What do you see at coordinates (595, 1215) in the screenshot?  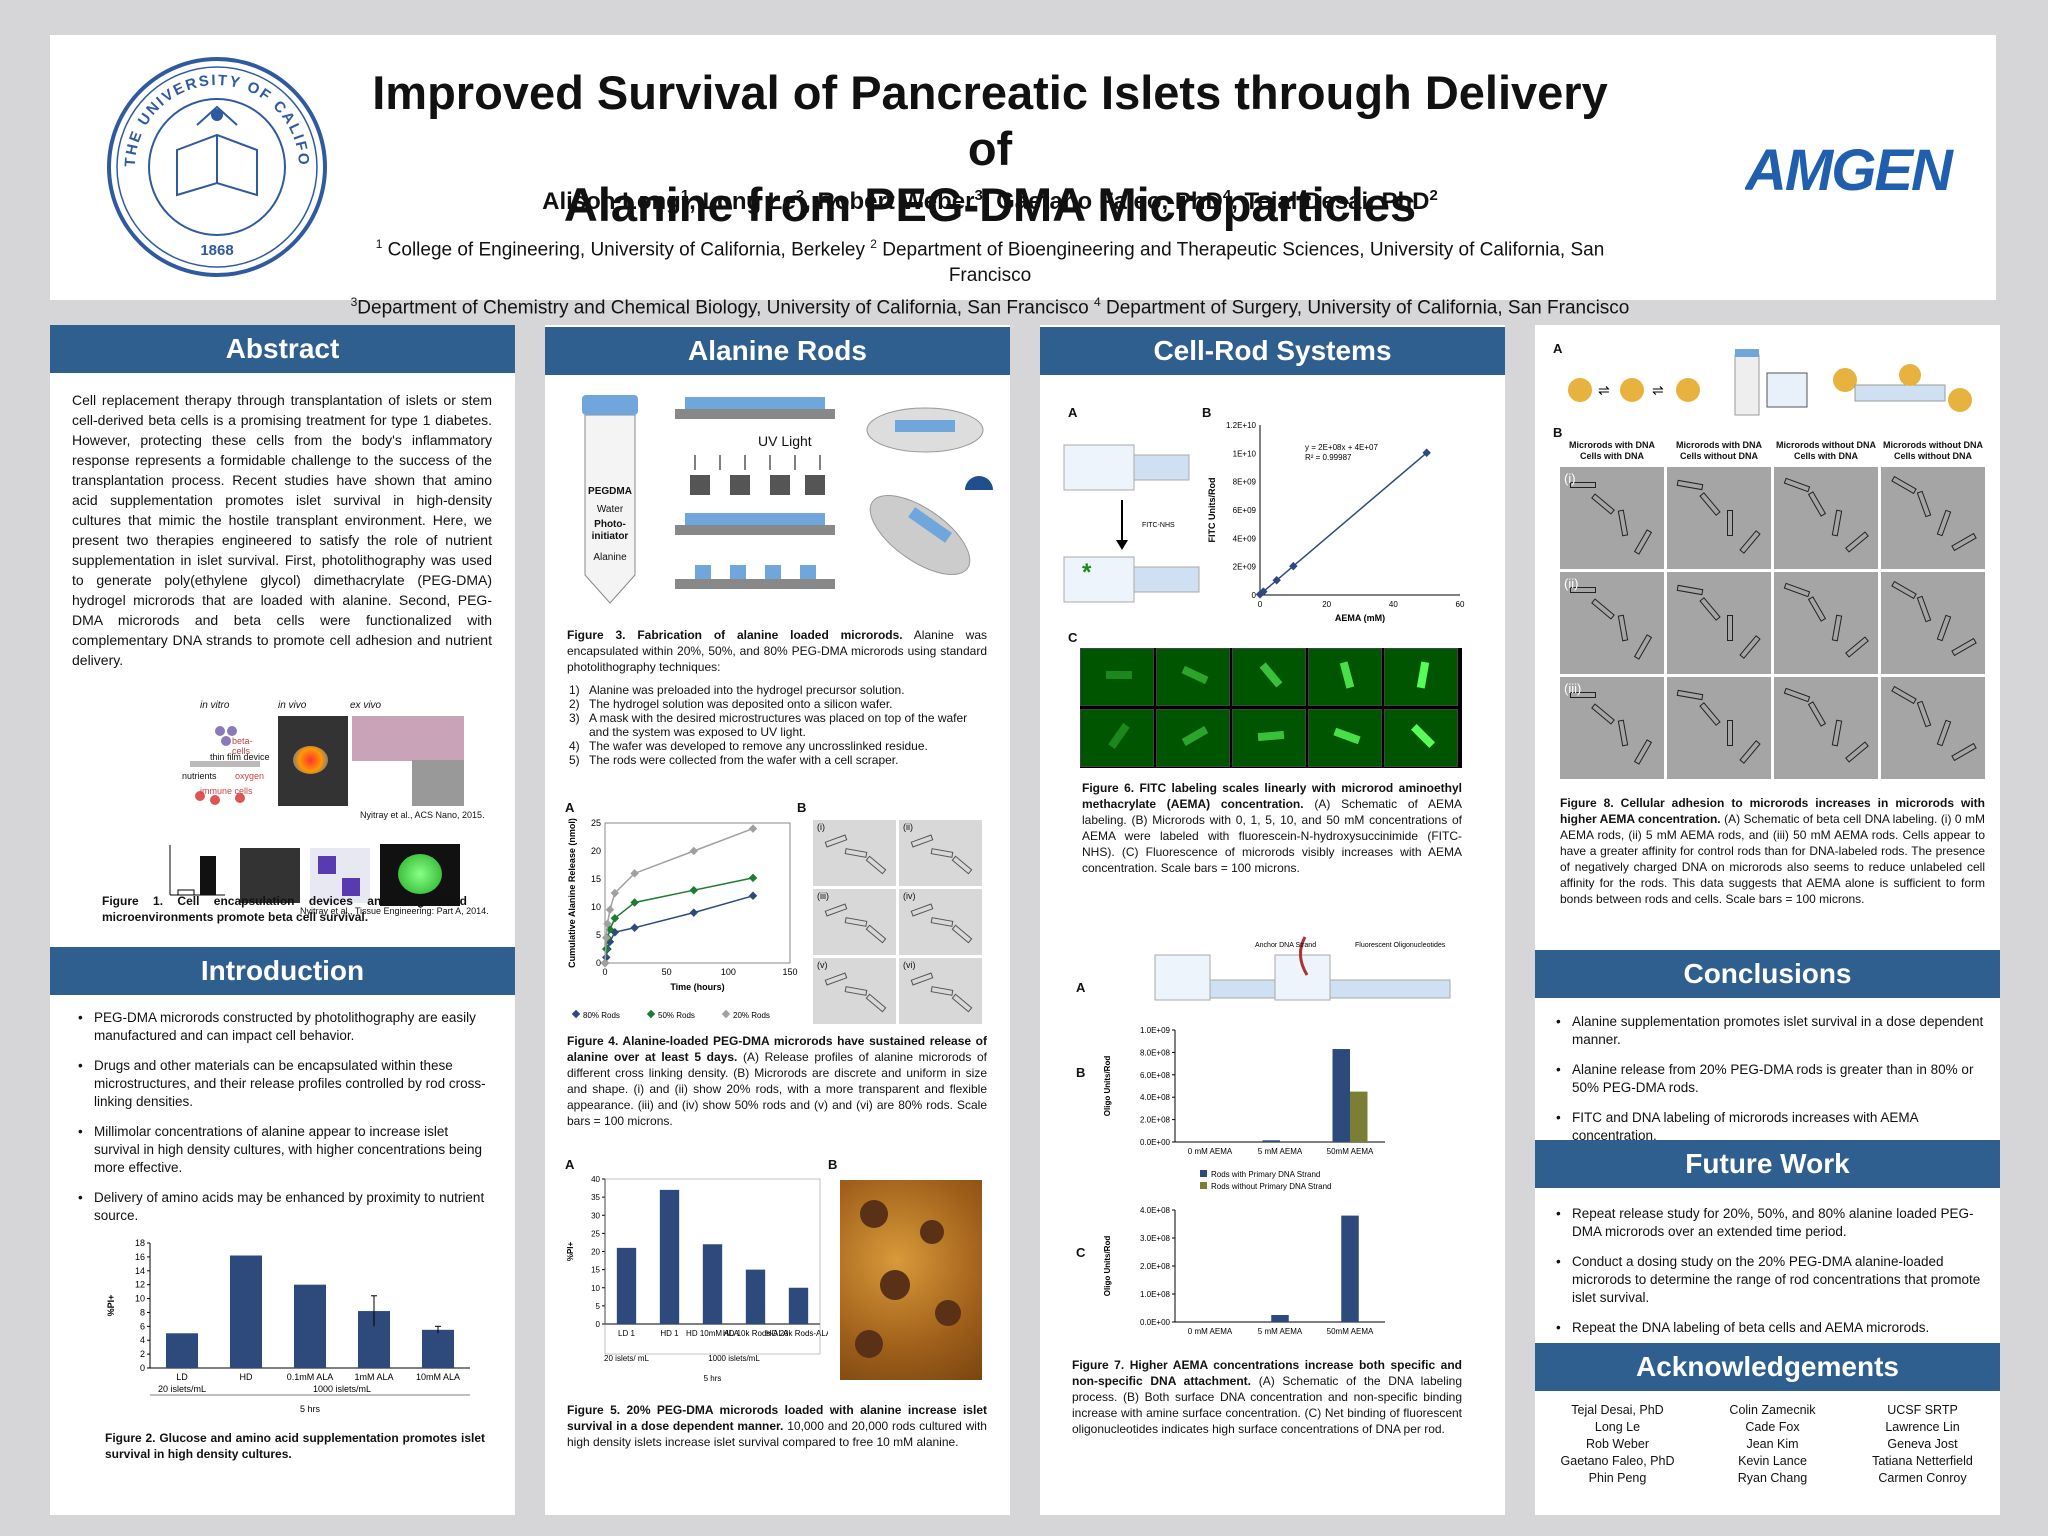 I see `y-tick-label: 30` at bounding box center [595, 1215].